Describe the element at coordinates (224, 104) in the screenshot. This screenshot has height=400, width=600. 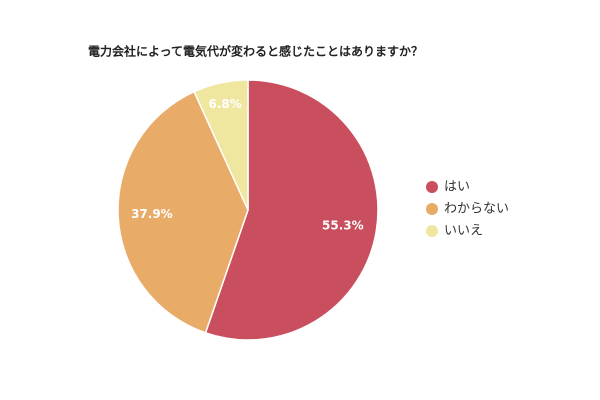
I see `data-label: 6.8%` at that location.